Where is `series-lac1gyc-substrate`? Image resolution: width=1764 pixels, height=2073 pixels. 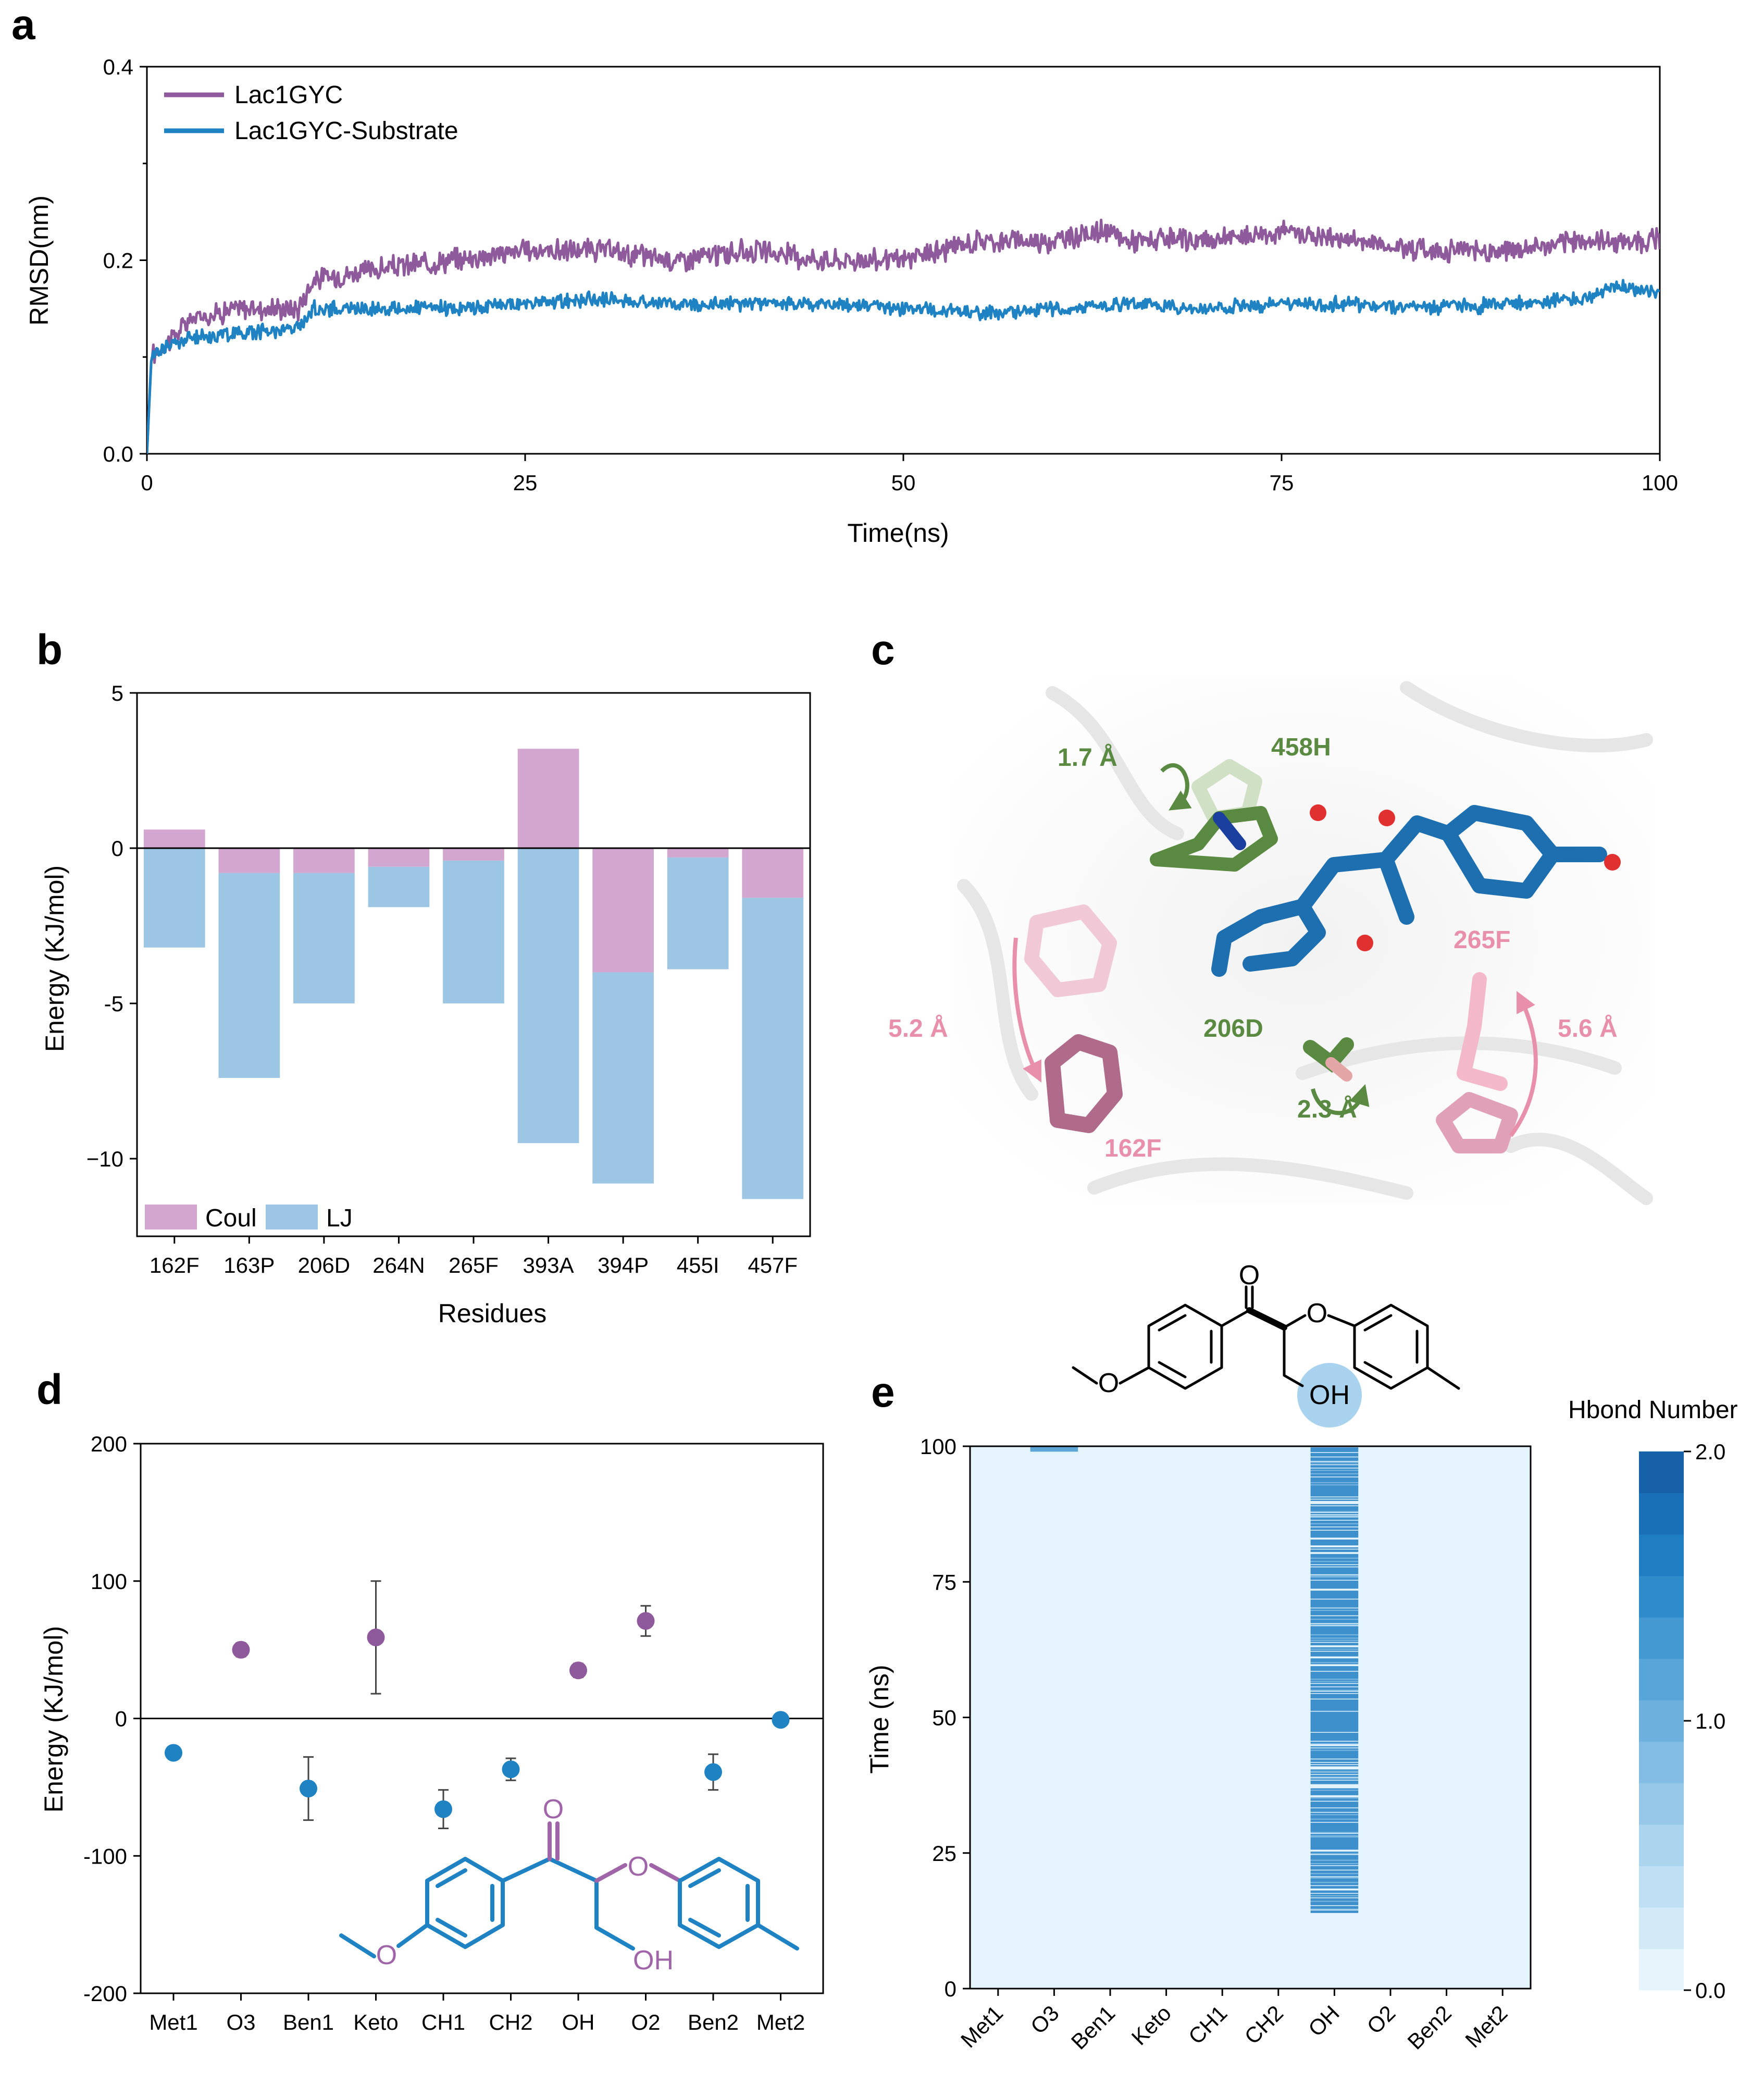 series-lac1gyc-substrate is located at coordinates (903, 366).